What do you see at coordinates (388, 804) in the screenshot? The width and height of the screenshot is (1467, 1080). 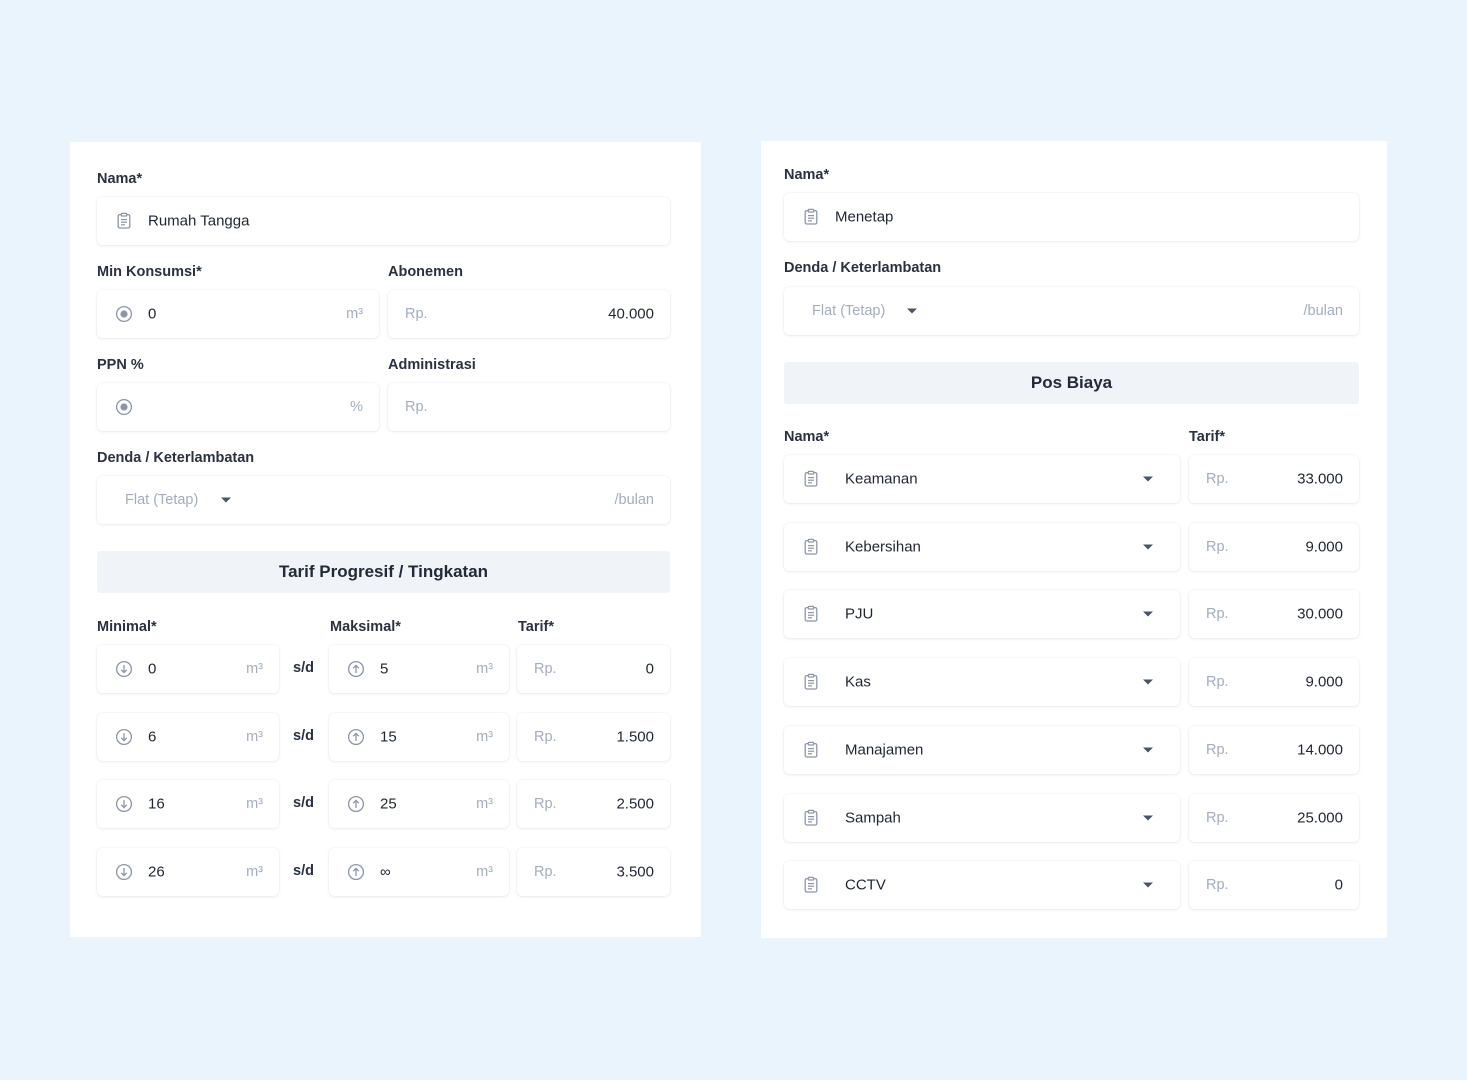 I see `tier-max-value: 25` at bounding box center [388, 804].